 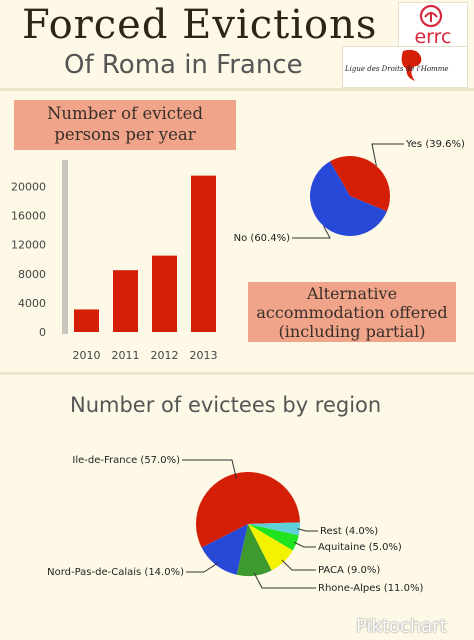 What do you see at coordinates (401, 626) in the screenshot?
I see `piktochart-watermark: Piktochart` at bounding box center [401, 626].